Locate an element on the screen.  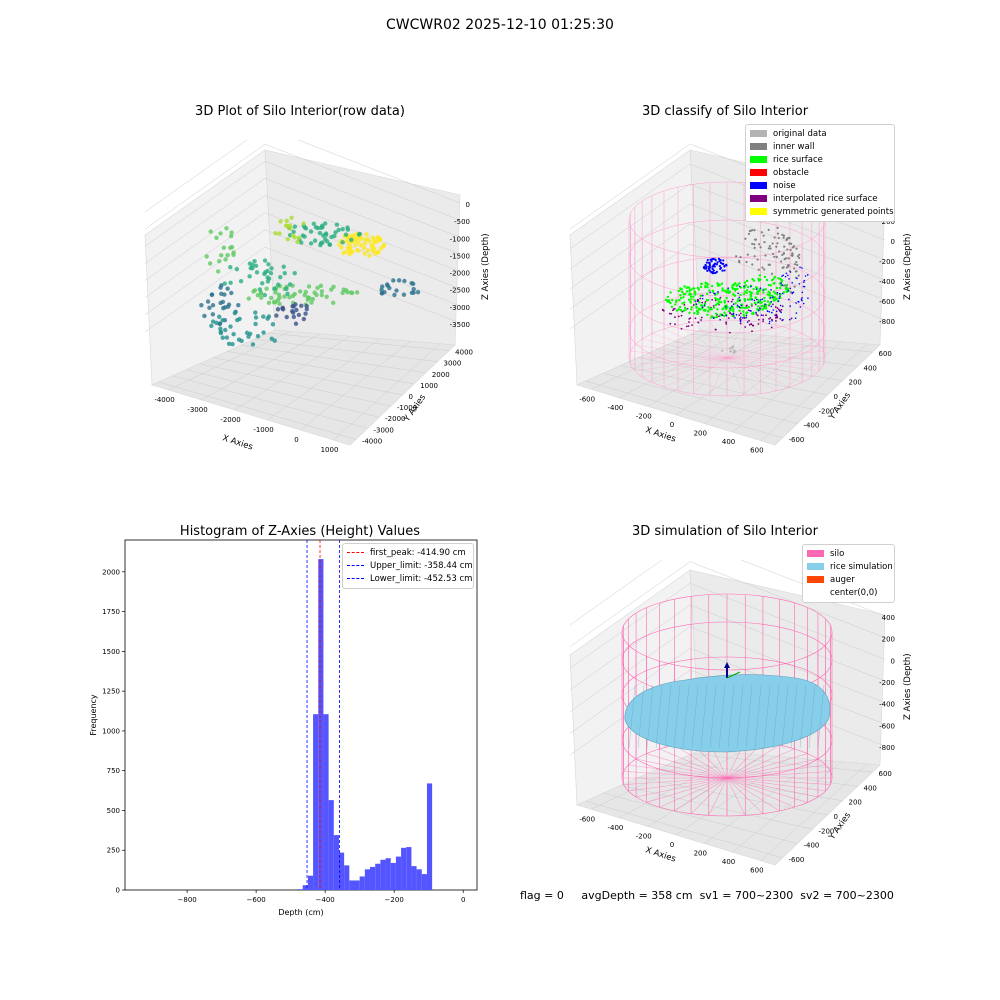
y-tick-label: 2000 is located at coordinates (111, 572).